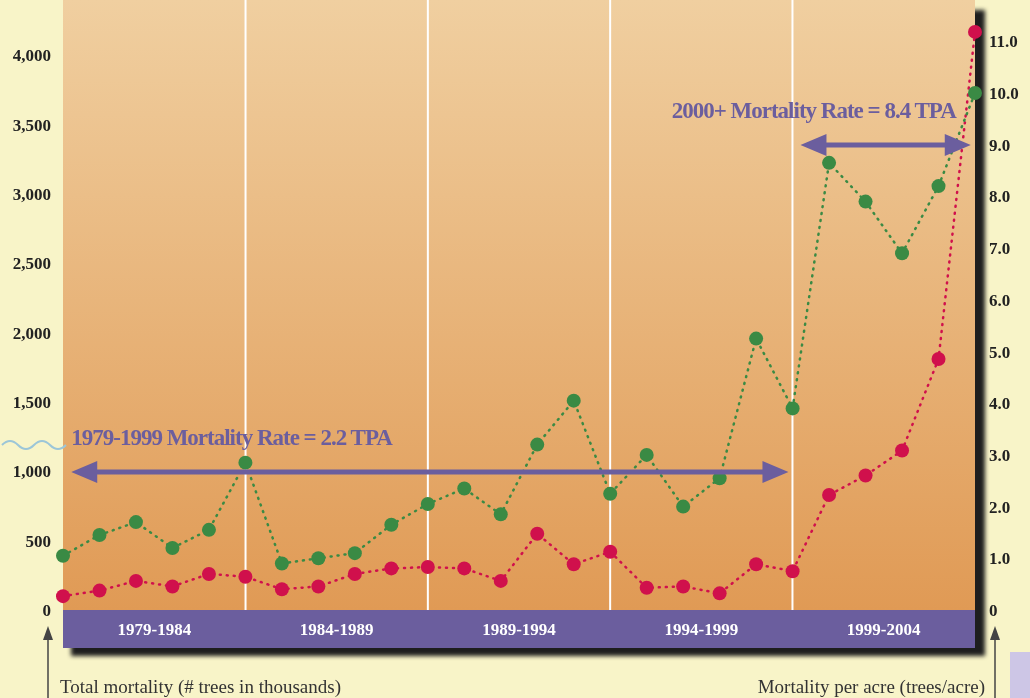 The height and width of the screenshot is (698, 1030). What do you see at coordinates (701, 629) in the screenshot?
I see `text: 1994-1999` at bounding box center [701, 629].